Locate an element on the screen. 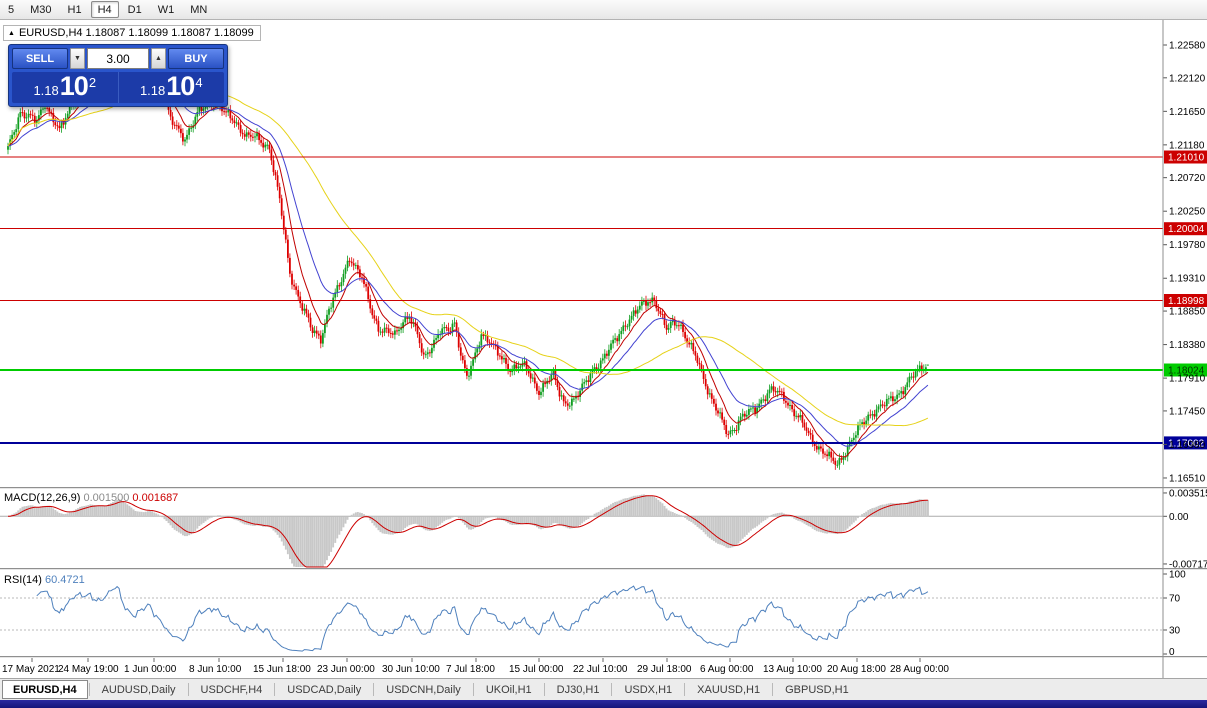 The width and height of the screenshot is (1207, 708). chart-tab-audusd-daily: AUDUSD,Daily is located at coordinates (138, 689).